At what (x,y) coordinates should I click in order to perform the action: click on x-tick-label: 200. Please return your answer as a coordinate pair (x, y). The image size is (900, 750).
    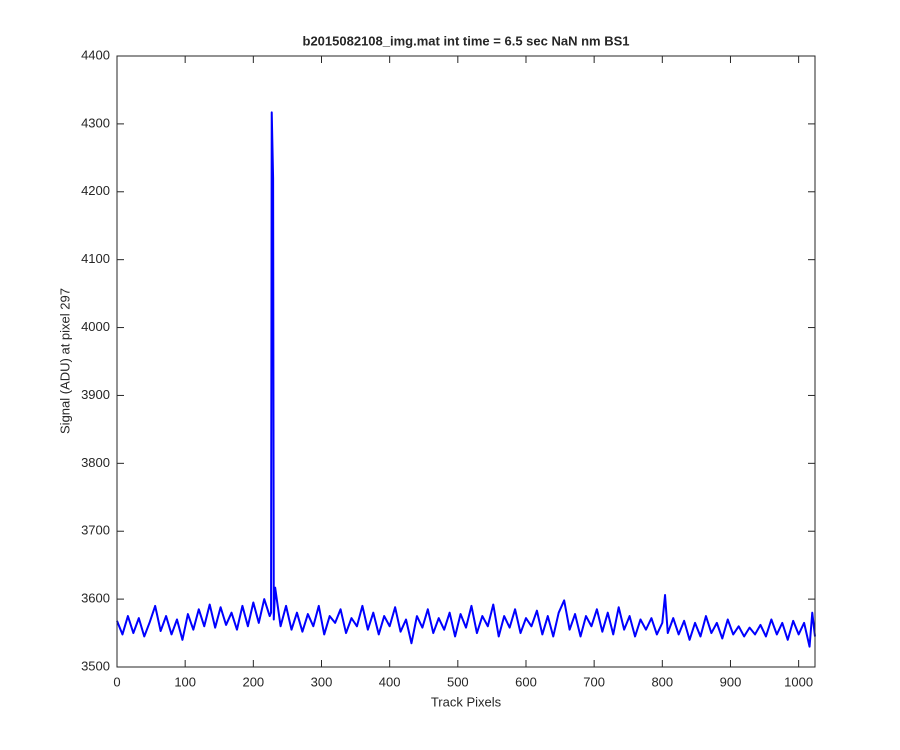
    Looking at the image, I should click on (253, 681).